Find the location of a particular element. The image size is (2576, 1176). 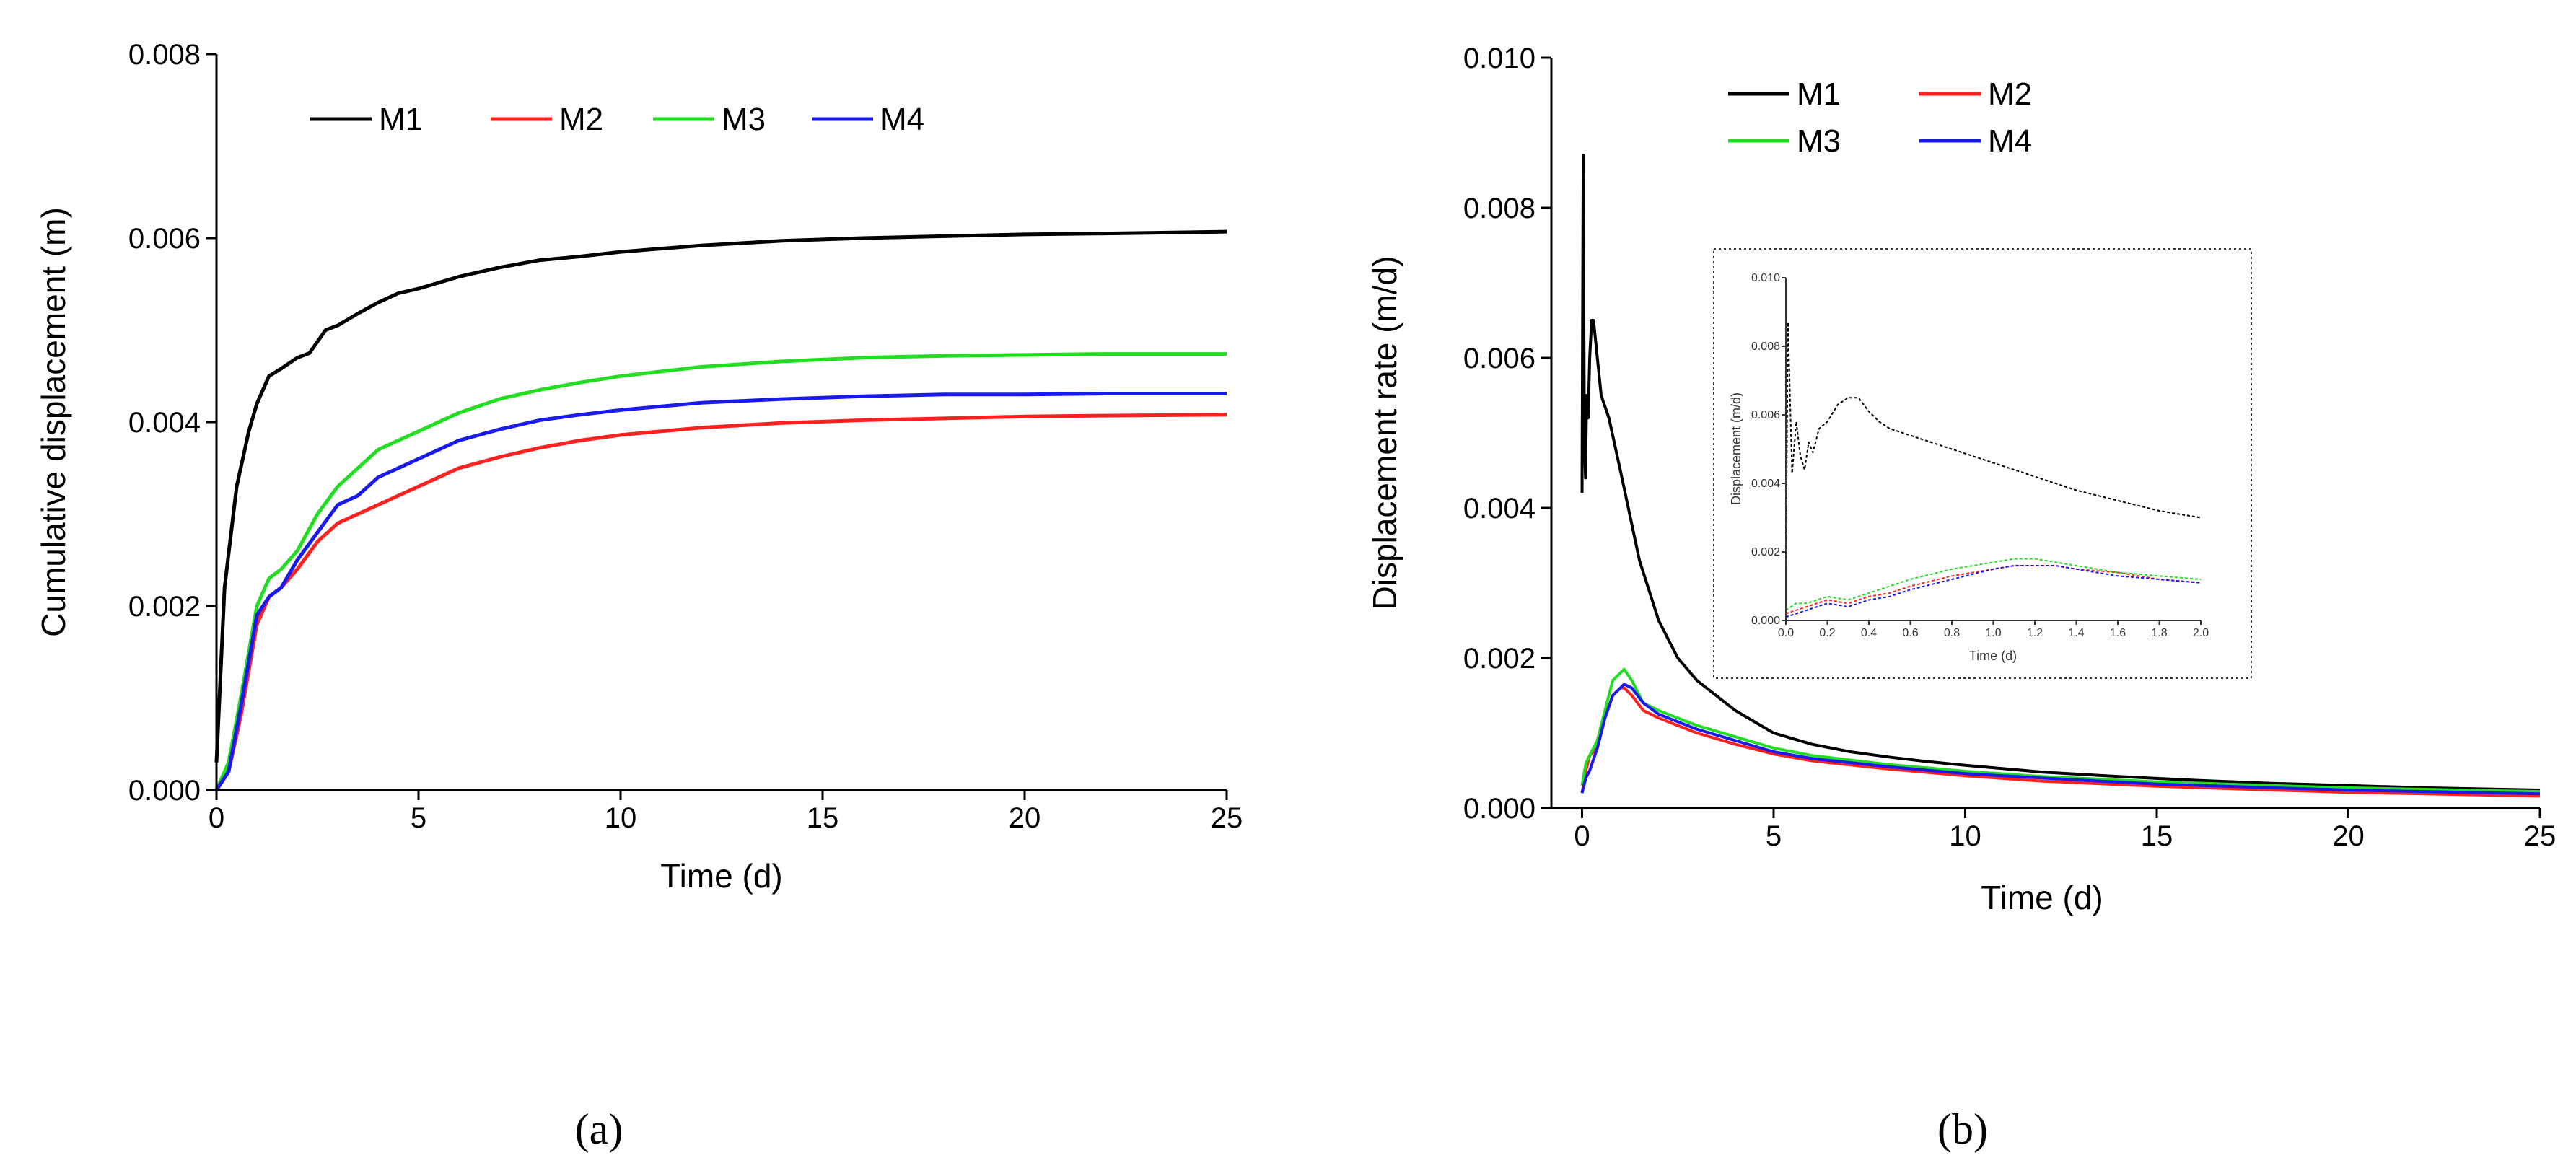

panel-b-y-tick-label: 0.004 is located at coordinates (1499, 509).